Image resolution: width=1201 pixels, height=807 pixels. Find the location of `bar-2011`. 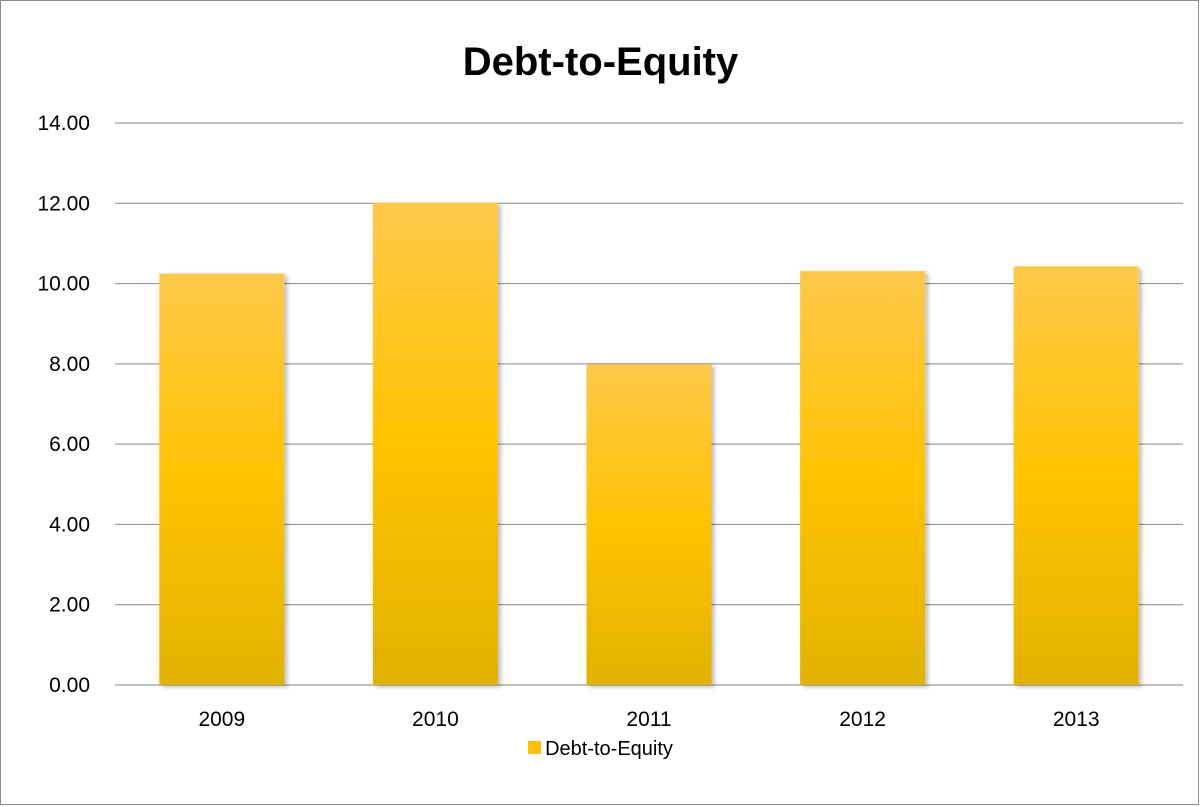

bar-2011 is located at coordinates (649, 524).